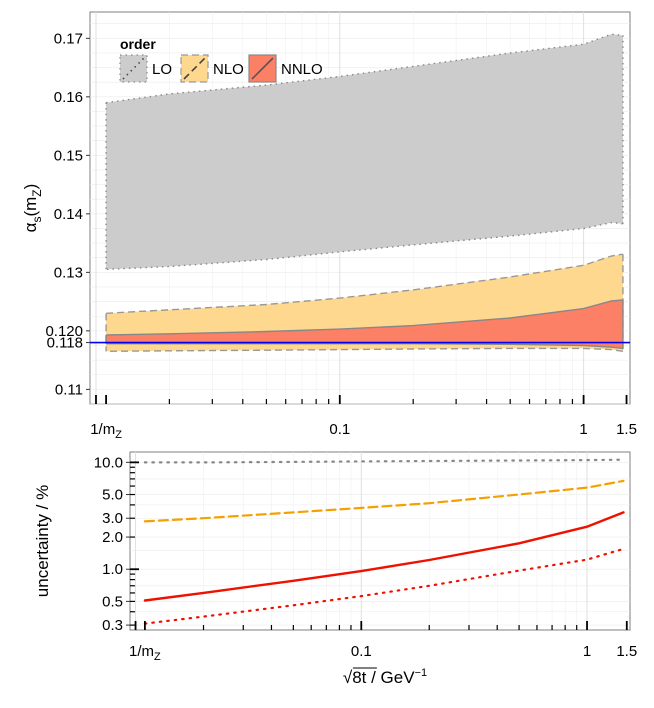  Describe the element at coordinates (364, 346) in the screenshot. I see `band-lower-edge-nnlo` at that location.